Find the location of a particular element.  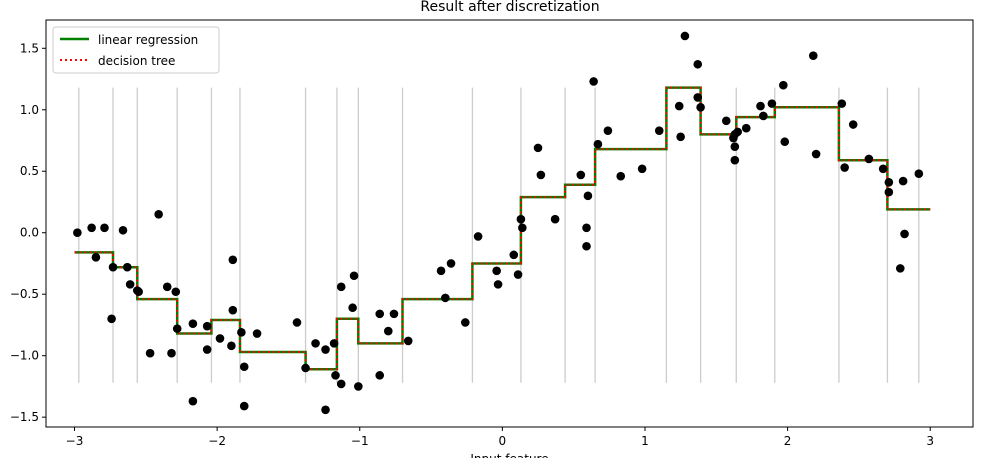

x-tick-label: 3 is located at coordinates (930, 441).